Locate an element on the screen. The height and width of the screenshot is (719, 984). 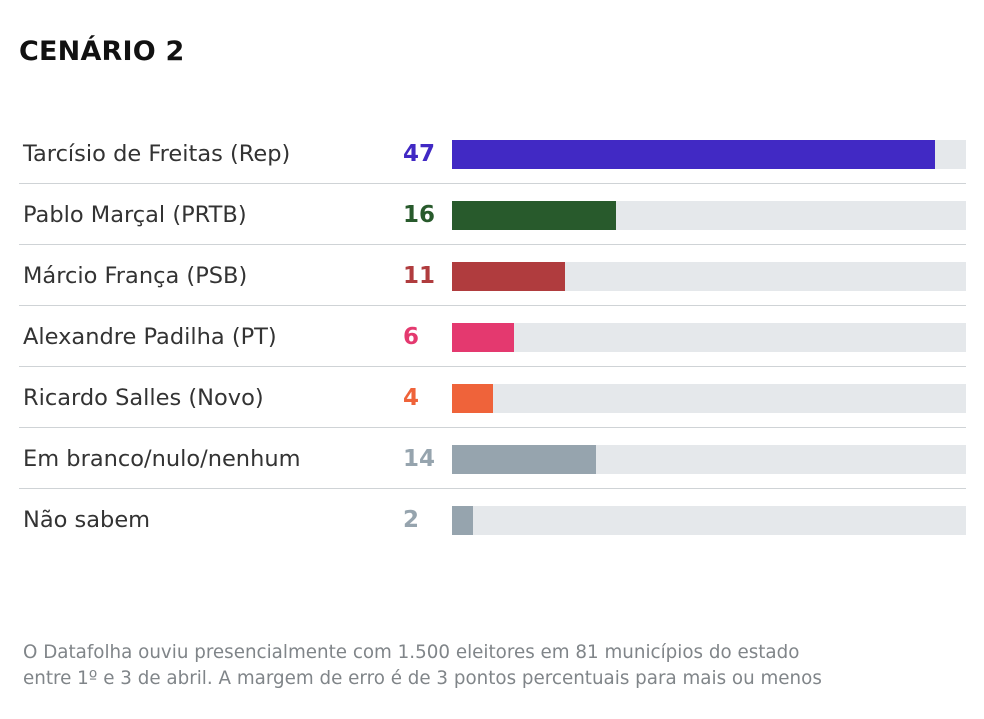
chart-row: Márcio França (PSB) 11 is located at coordinates (492, 275).